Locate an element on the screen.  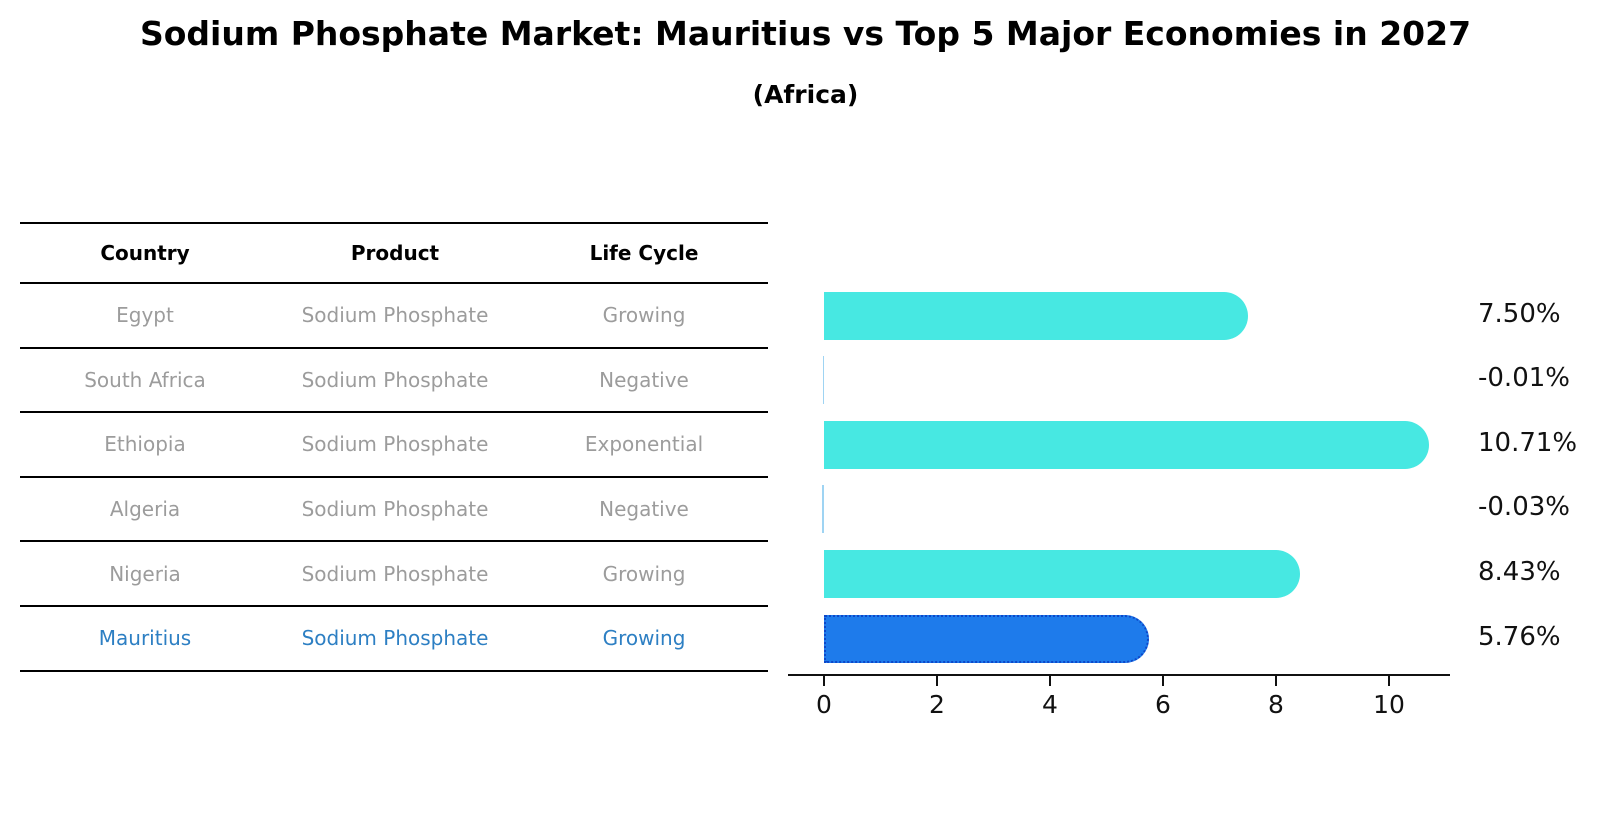
bar-egypt is located at coordinates (1036, 315).